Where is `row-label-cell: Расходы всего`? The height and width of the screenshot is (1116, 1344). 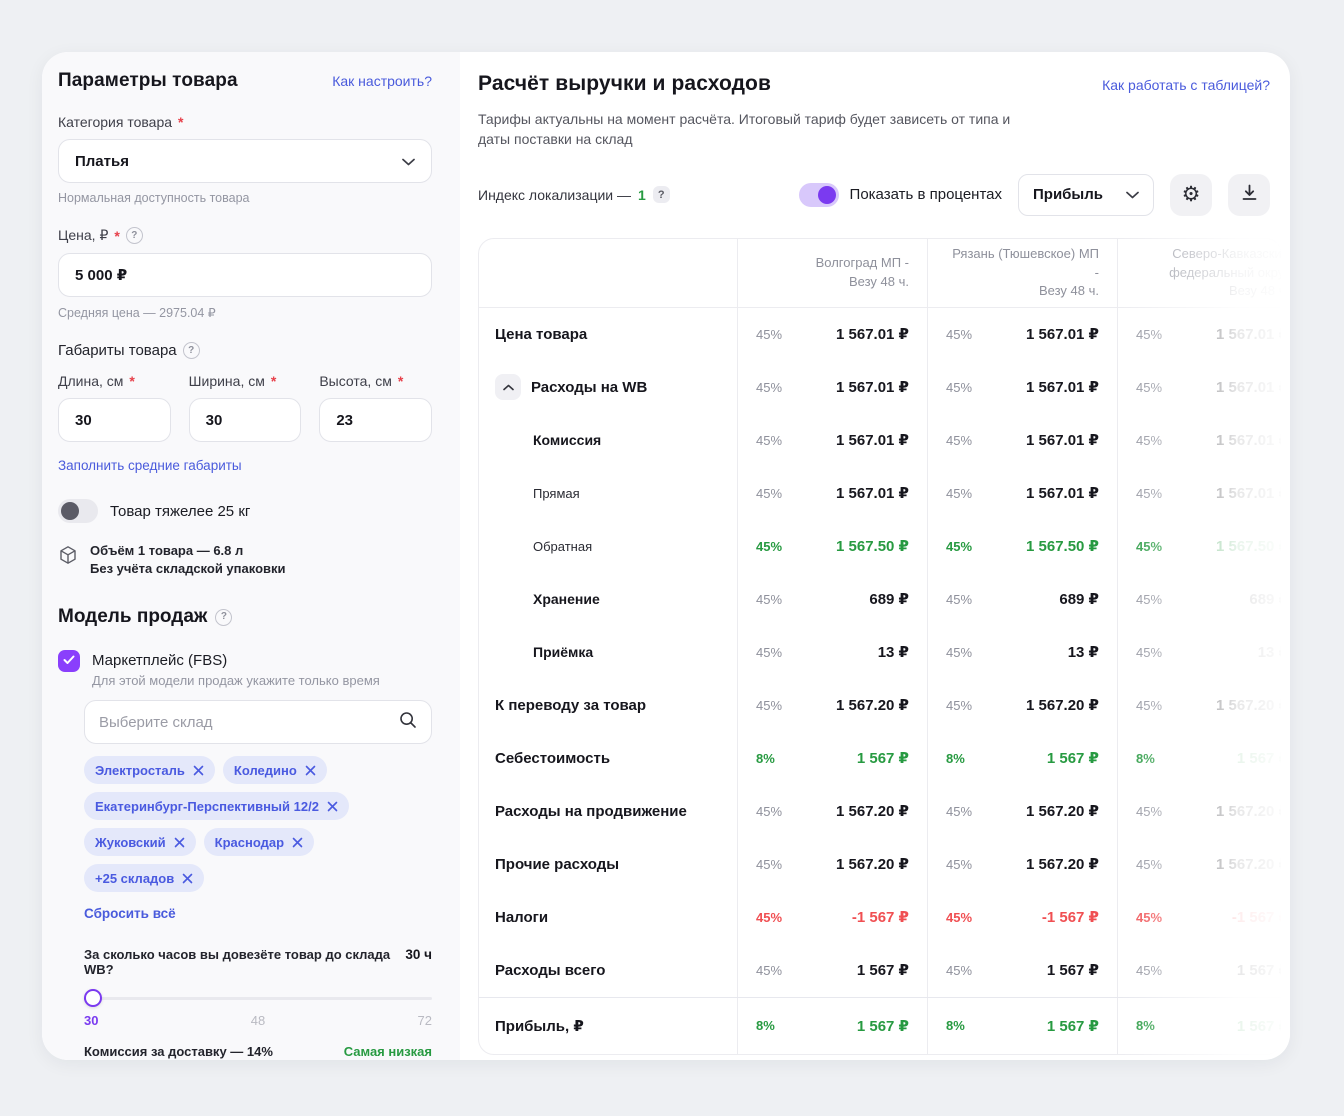 row-label-cell: Расходы всего is located at coordinates (608, 970).